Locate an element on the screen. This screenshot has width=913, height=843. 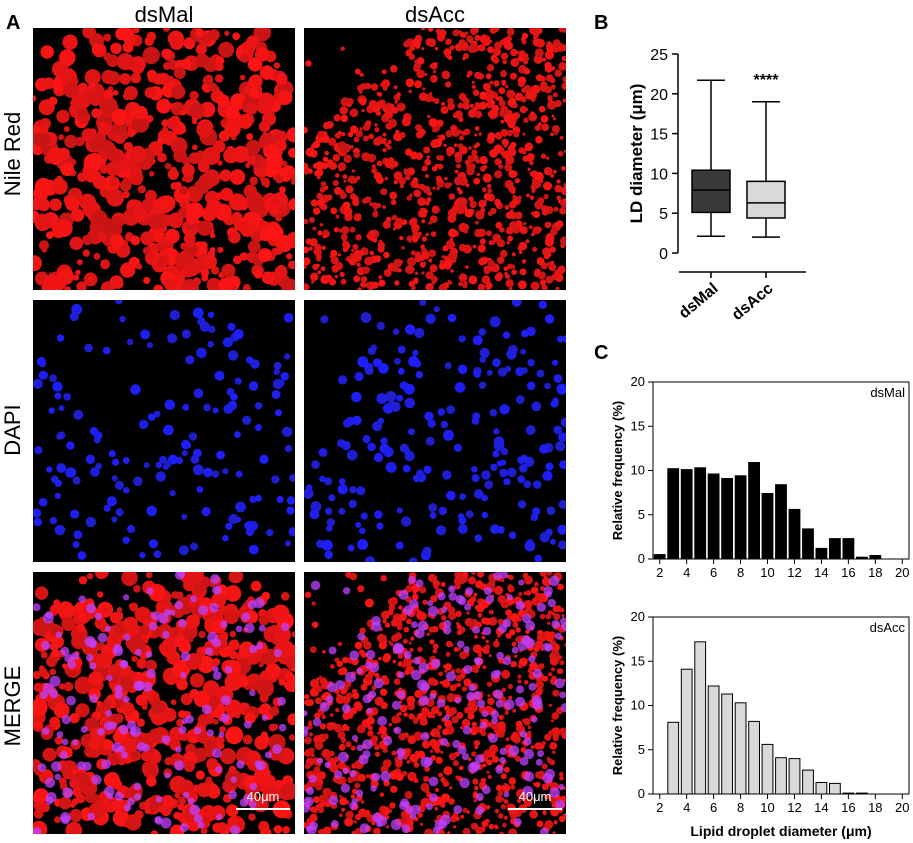
scale-bar-dsmal is located at coordinates (263, 809).